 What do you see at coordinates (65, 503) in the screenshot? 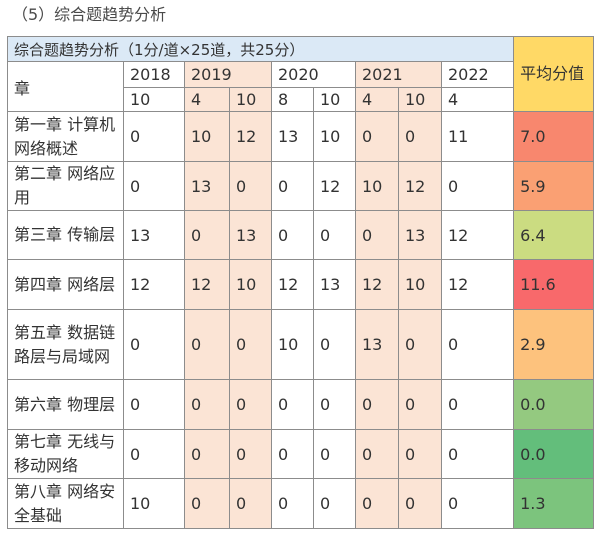
I see `chapter-name: 第八章 网络安全基础` at bounding box center [65, 503].